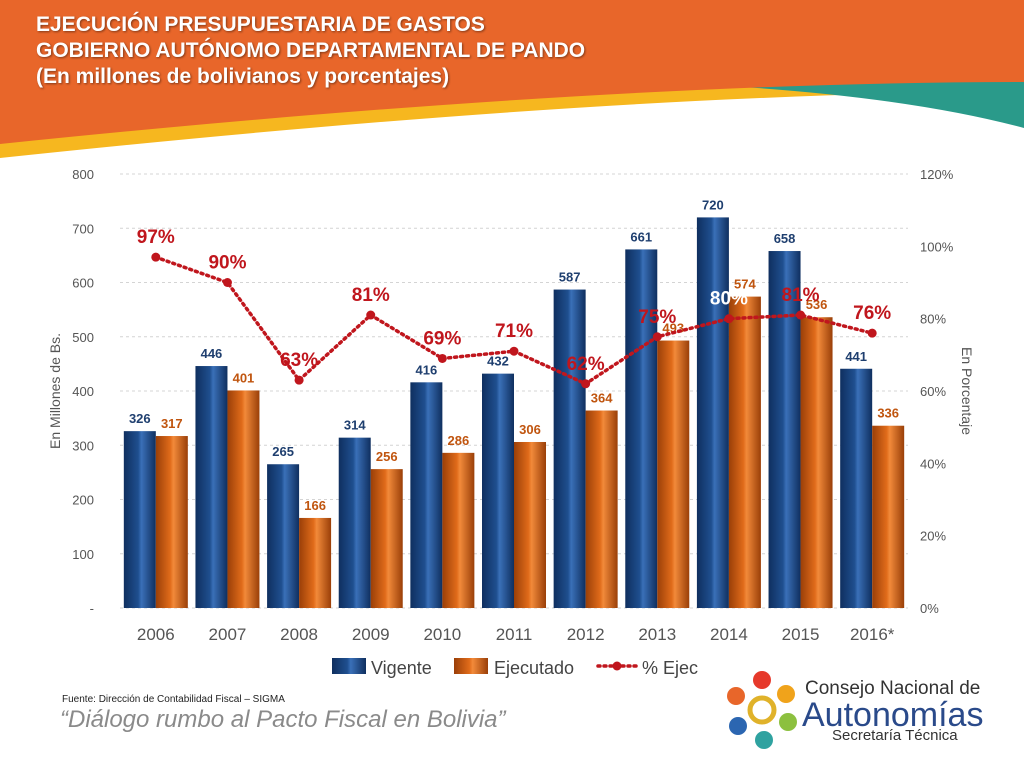  I want to click on vigente-value-label: 720, so click(713, 204).